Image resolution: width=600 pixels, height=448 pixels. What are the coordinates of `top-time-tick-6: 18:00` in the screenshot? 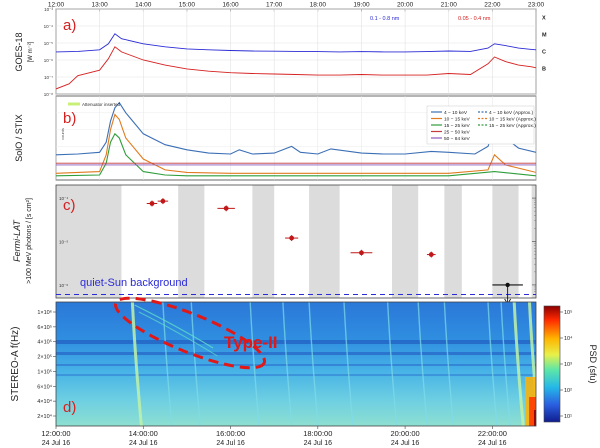 It's located at (318, 5).